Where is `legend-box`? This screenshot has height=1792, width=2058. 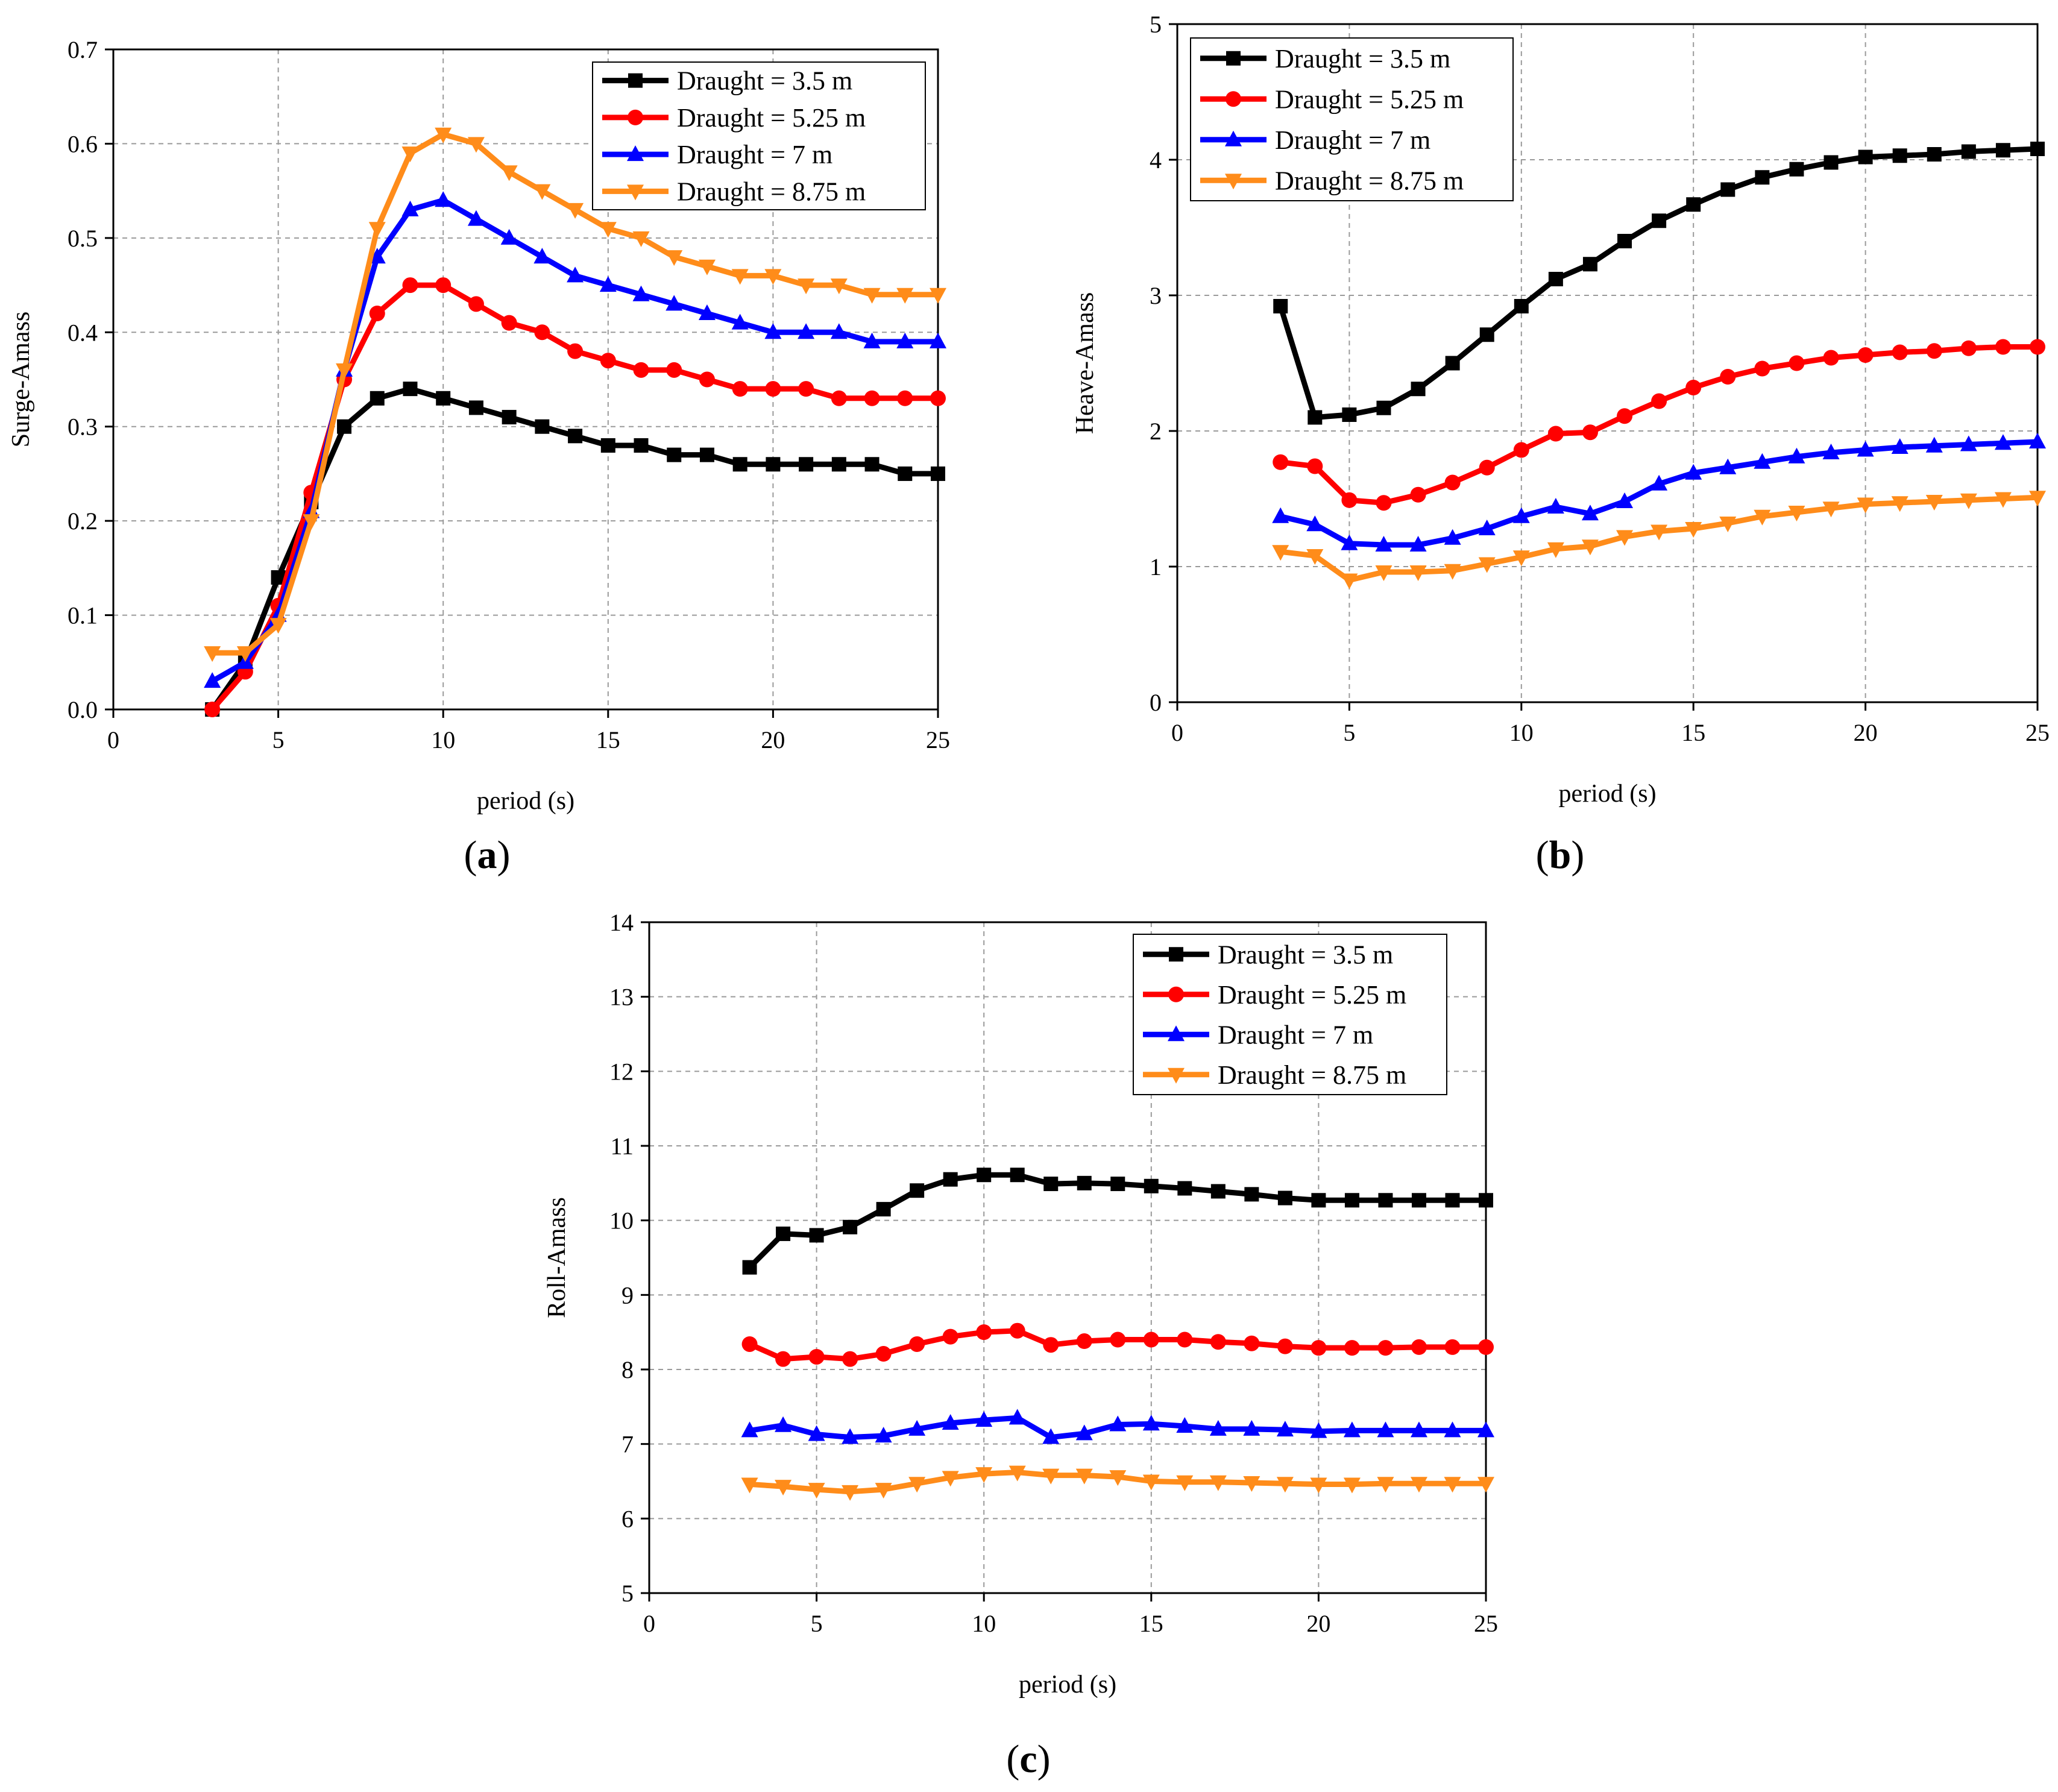
legend-box is located at coordinates (759, 135).